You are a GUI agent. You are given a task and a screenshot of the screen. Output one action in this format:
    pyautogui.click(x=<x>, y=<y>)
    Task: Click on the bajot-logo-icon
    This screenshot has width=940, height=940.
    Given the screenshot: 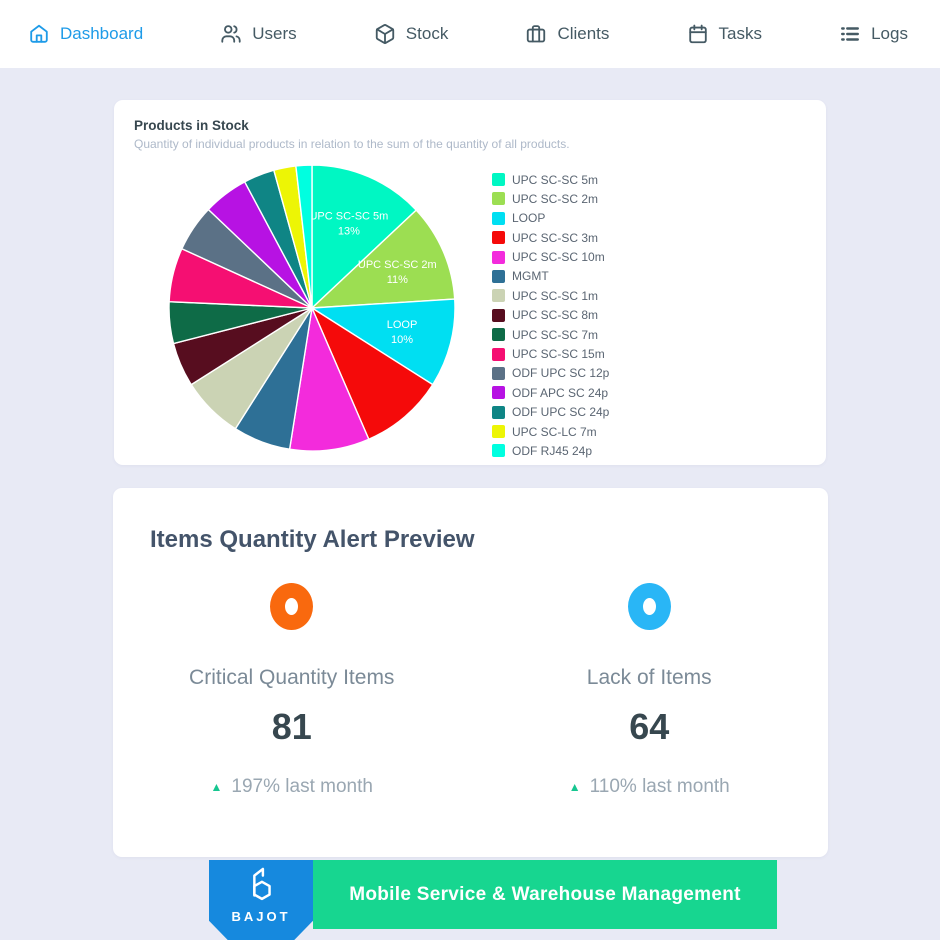 What is the action you would take?
    pyautogui.click(x=262, y=884)
    